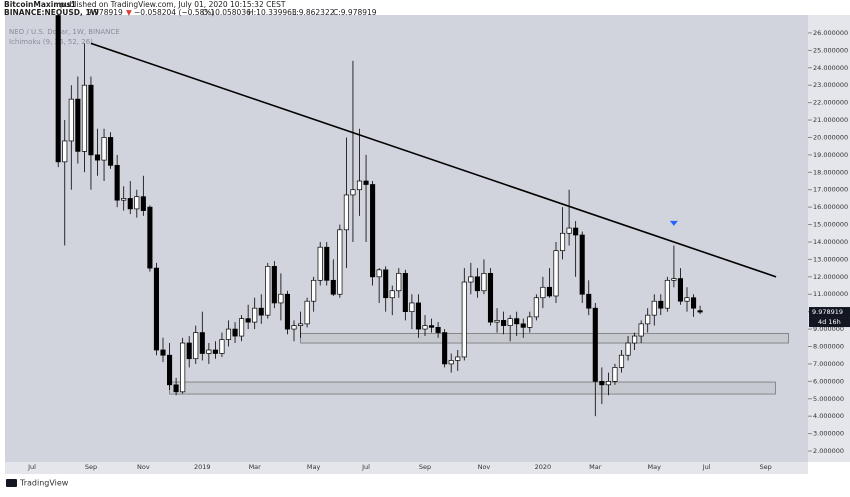  What do you see at coordinates (11, 483) in the screenshot?
I see `brand-logo` at bounding box center [11, 483].